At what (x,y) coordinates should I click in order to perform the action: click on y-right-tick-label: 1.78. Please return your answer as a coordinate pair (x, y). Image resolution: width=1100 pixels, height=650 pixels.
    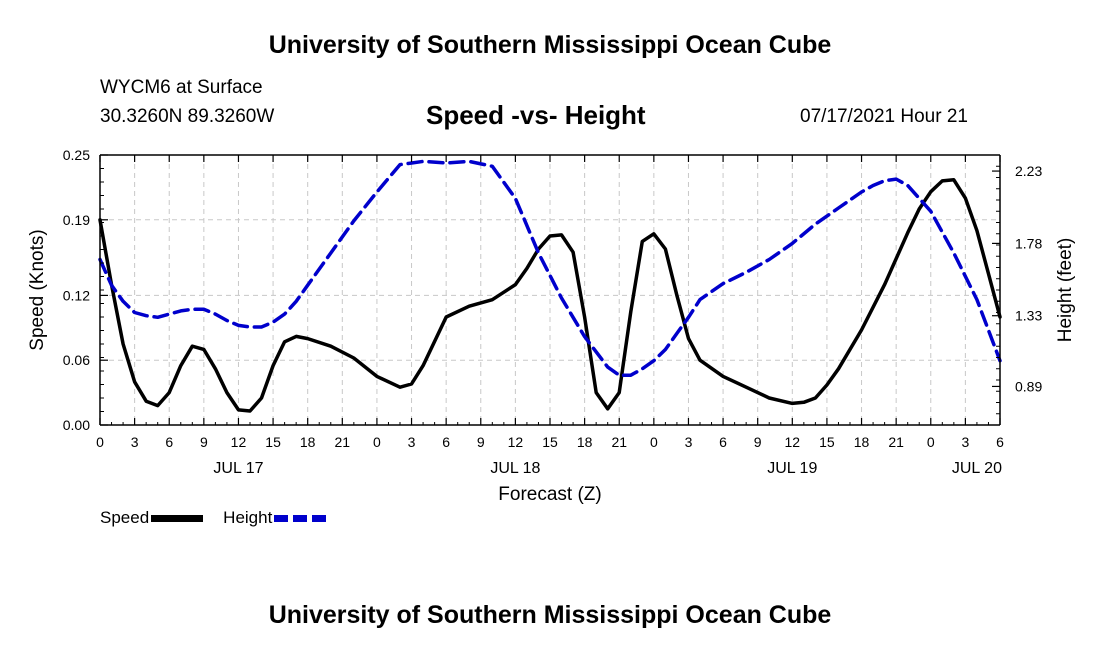
    Looking at the image, I should click on (1028, 243).